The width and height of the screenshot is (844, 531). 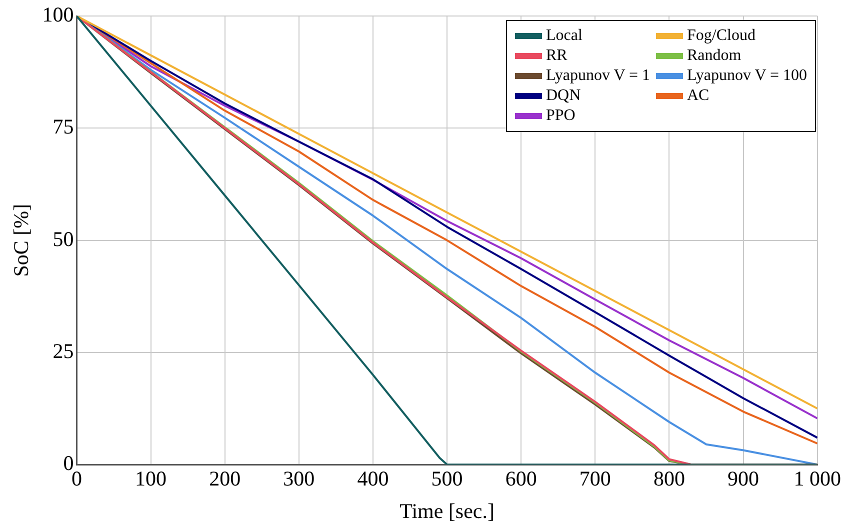 I want to click on y-tick-label: 75, so click(x=63, y=126).